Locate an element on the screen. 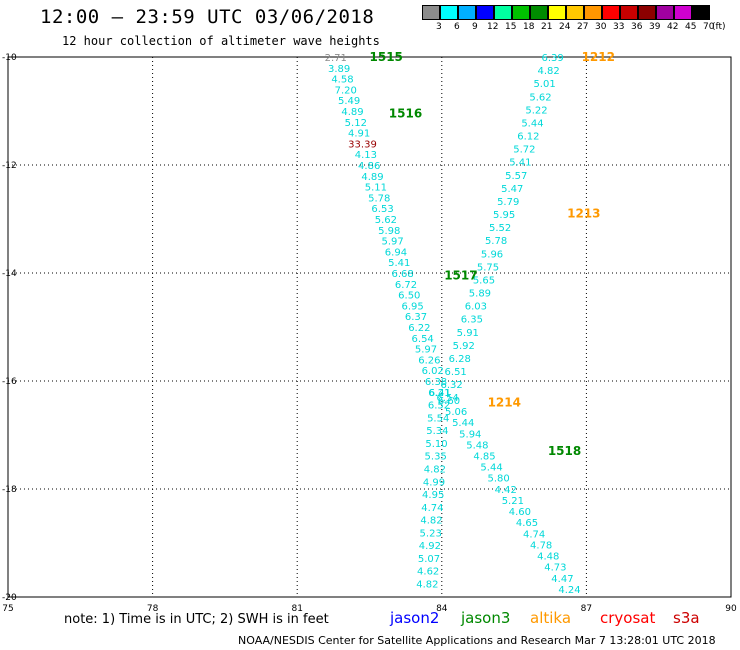  wave-height-value: 5.06 is located at coordinates (456, 412).